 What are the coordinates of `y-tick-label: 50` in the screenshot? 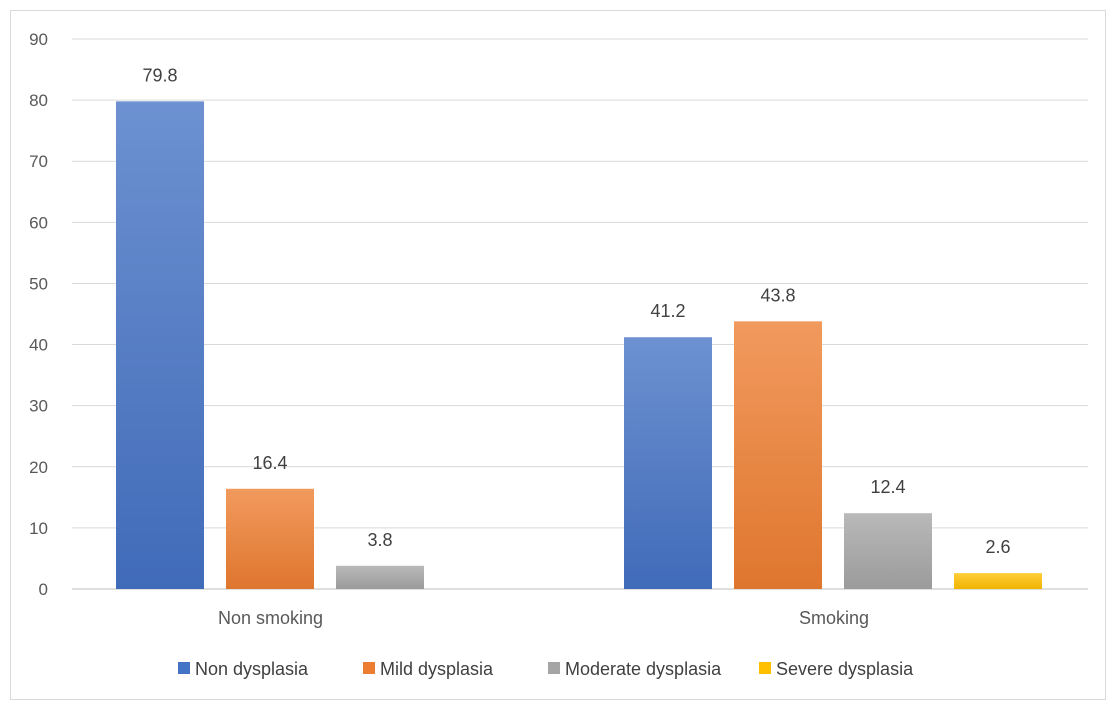 It's located at (38, 283).